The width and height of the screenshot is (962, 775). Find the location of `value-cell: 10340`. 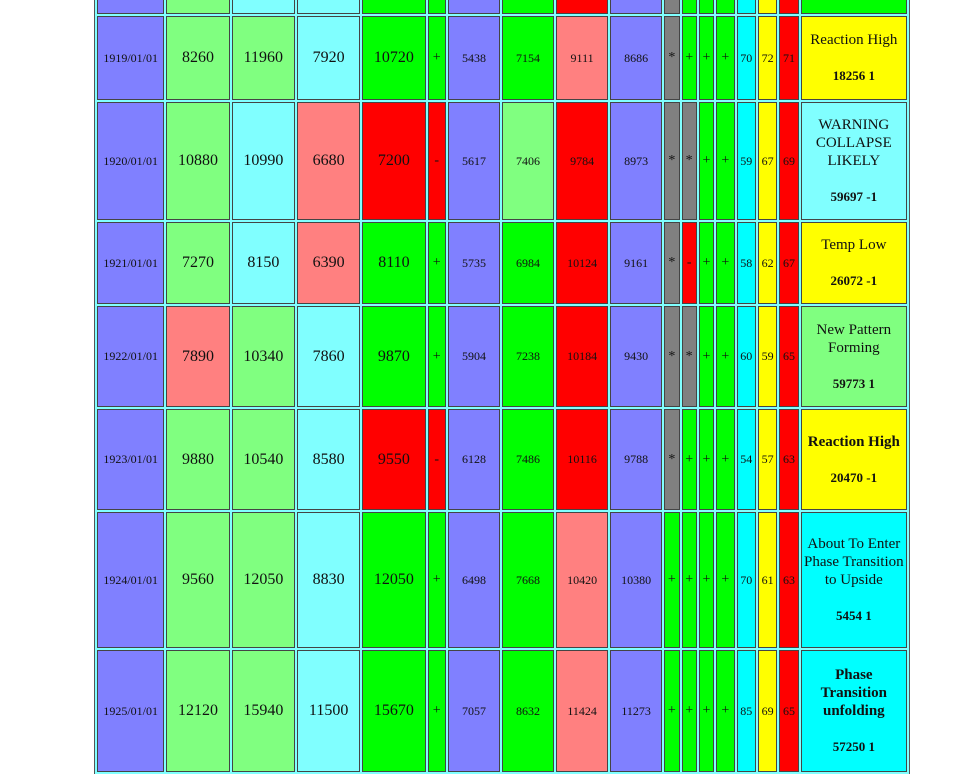

value-cell: 10340 is located at coordinates (263, 356).